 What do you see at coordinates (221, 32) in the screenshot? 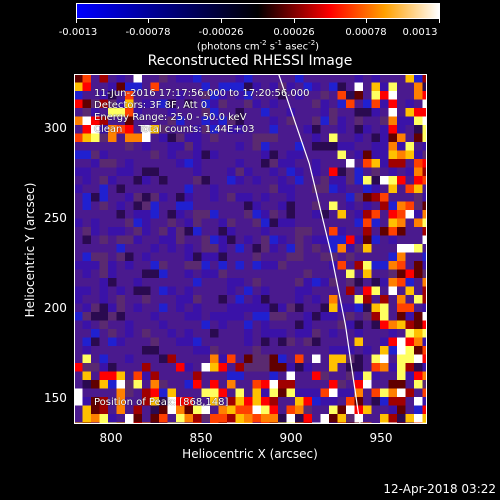
I see `colorbar-tick-label: -0.00026` at bounding box center [221, 32].